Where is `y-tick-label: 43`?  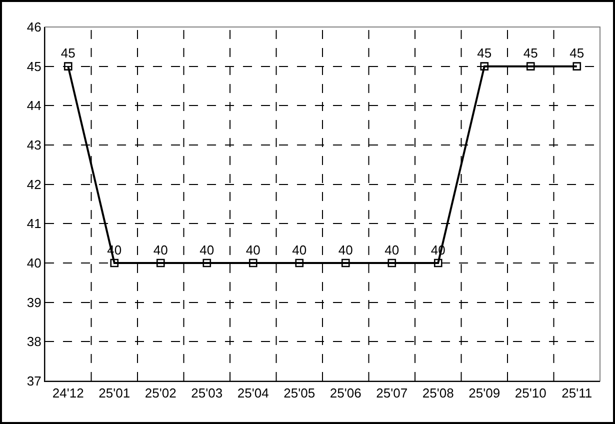 y-tick-label: 43 is located at coordinates (34, 145).